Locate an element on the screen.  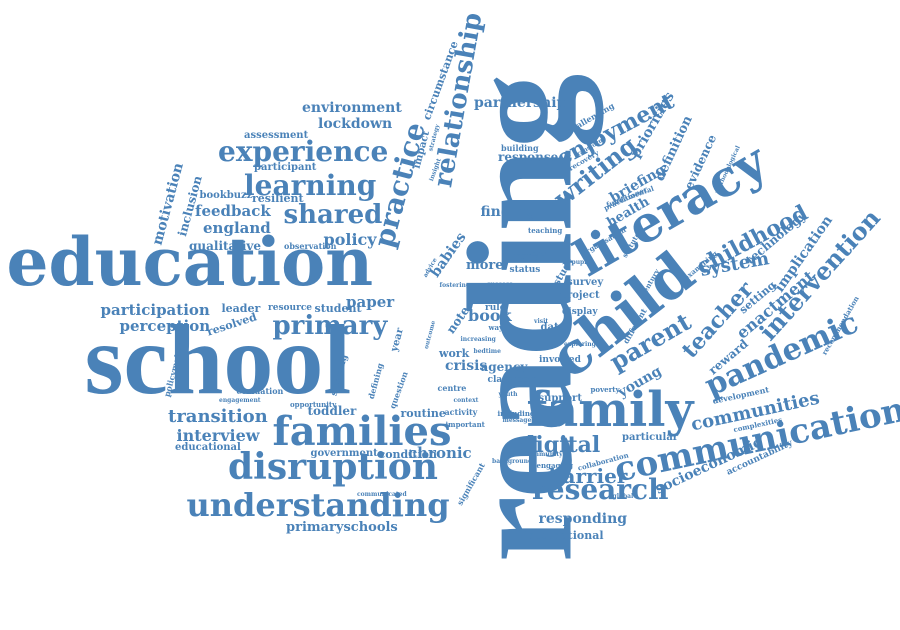
word-condition: condition is located at coordinates (408, 454).